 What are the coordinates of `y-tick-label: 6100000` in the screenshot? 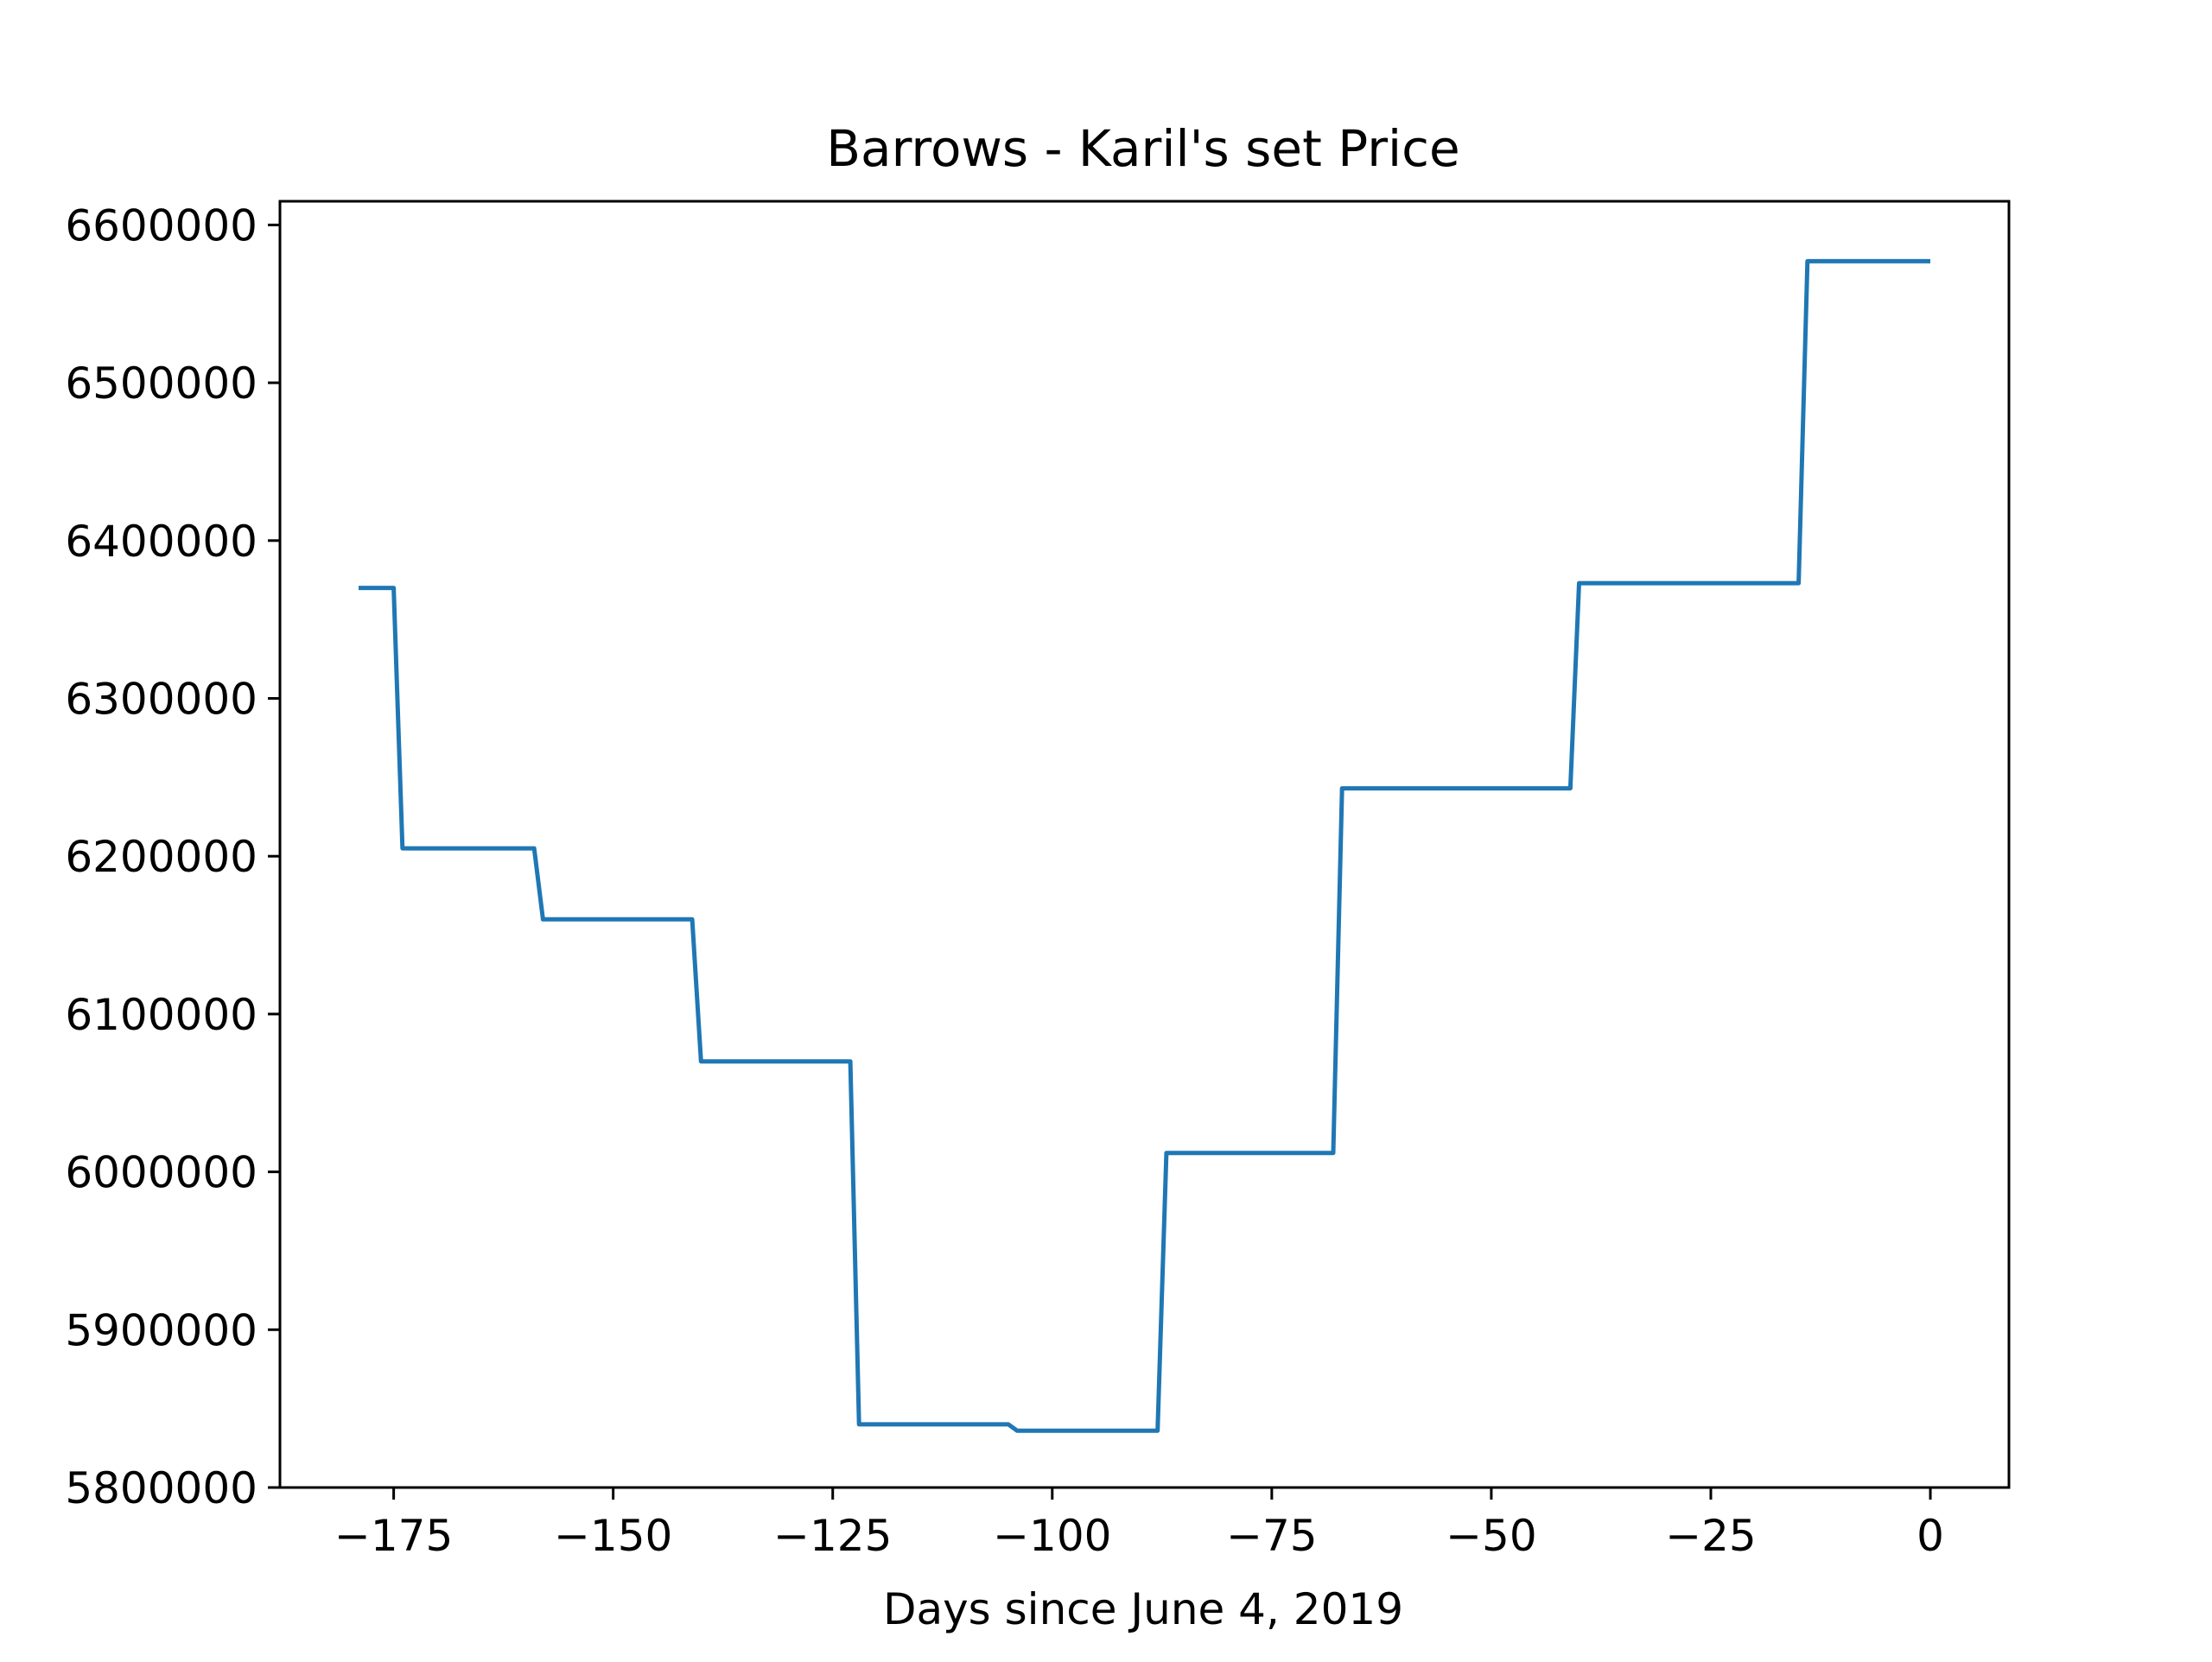 It's located at (161, 1015).